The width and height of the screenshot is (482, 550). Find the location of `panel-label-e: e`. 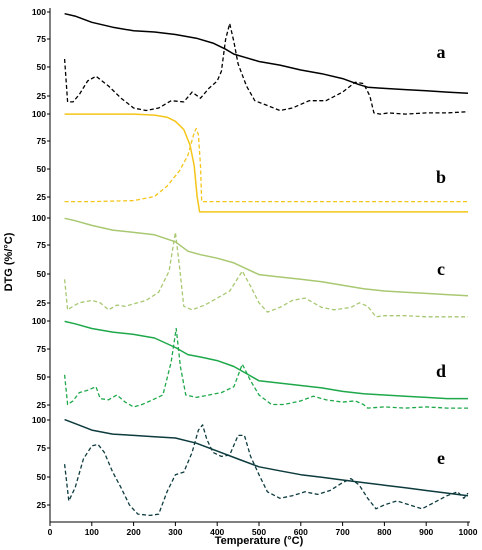

panel-label-e: e is located at coordinates (441, 458).